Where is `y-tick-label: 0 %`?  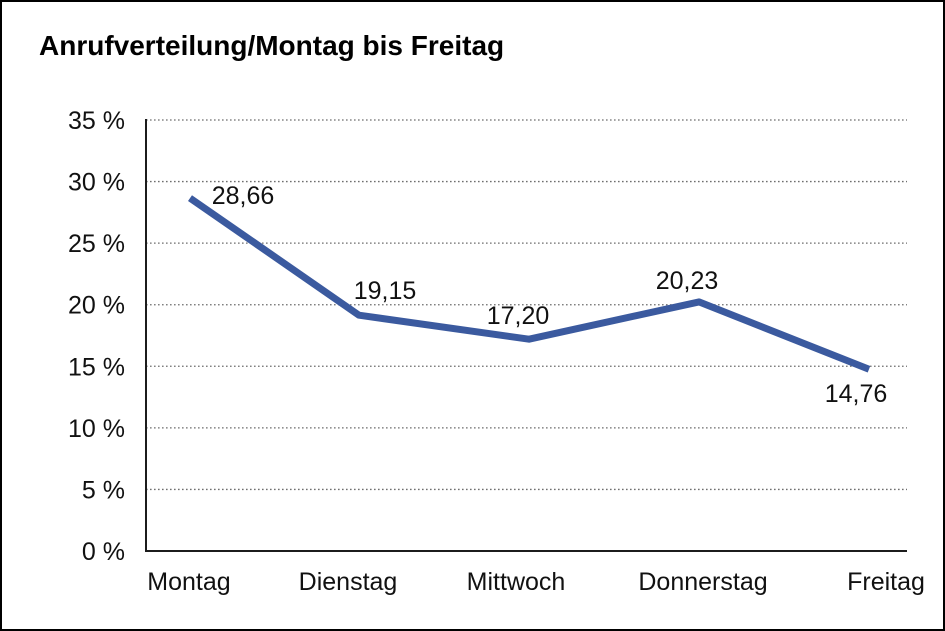 y-tick-label: 0 % is located at coordinates (103, 552).